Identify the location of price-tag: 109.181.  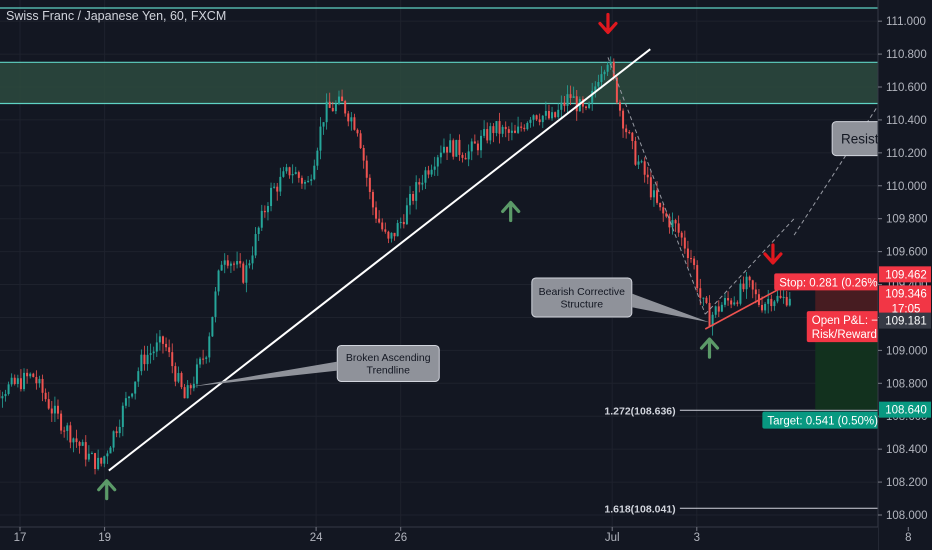
(906, 322).